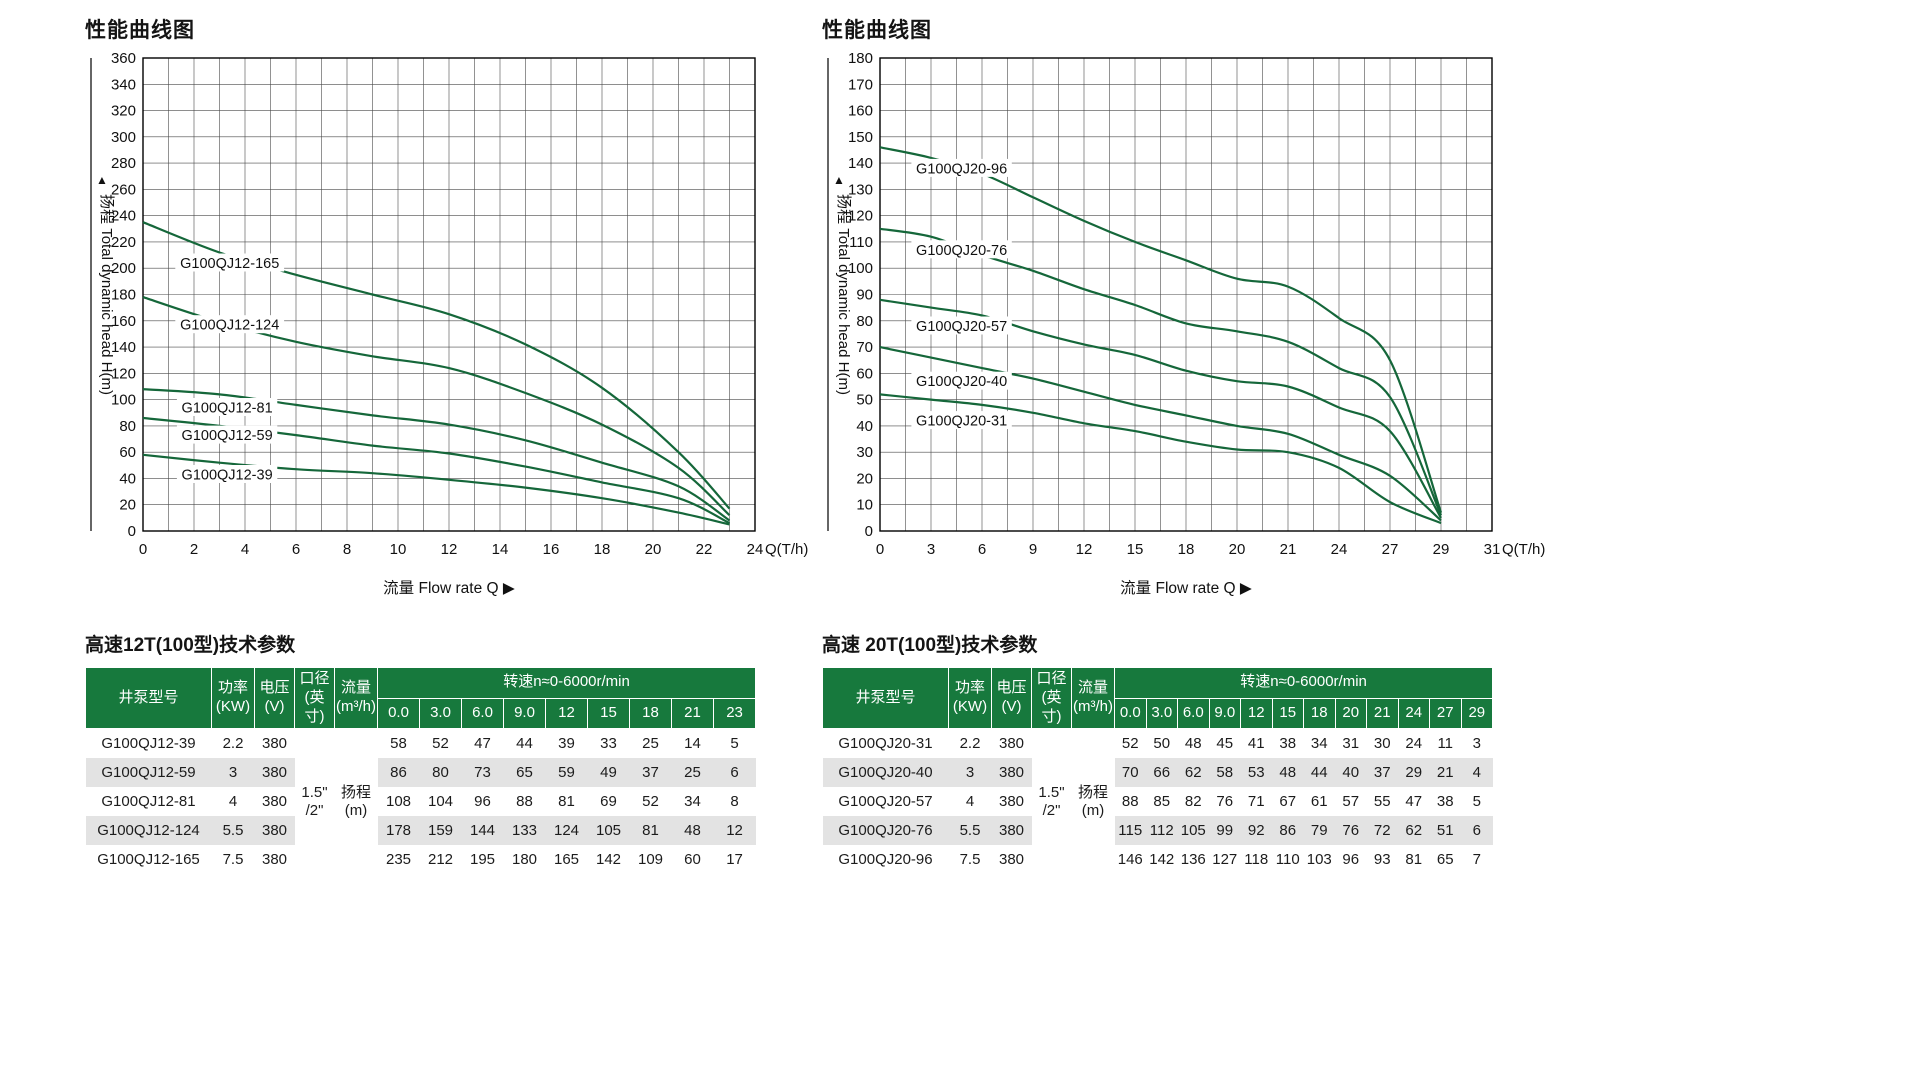 This screenshot has height=1070, width=1920. I want to click on table-row: G100QJ20-40 3 380 70 66 62 58 53 48 44 40 37 29 21 4, so click(1157, 773).